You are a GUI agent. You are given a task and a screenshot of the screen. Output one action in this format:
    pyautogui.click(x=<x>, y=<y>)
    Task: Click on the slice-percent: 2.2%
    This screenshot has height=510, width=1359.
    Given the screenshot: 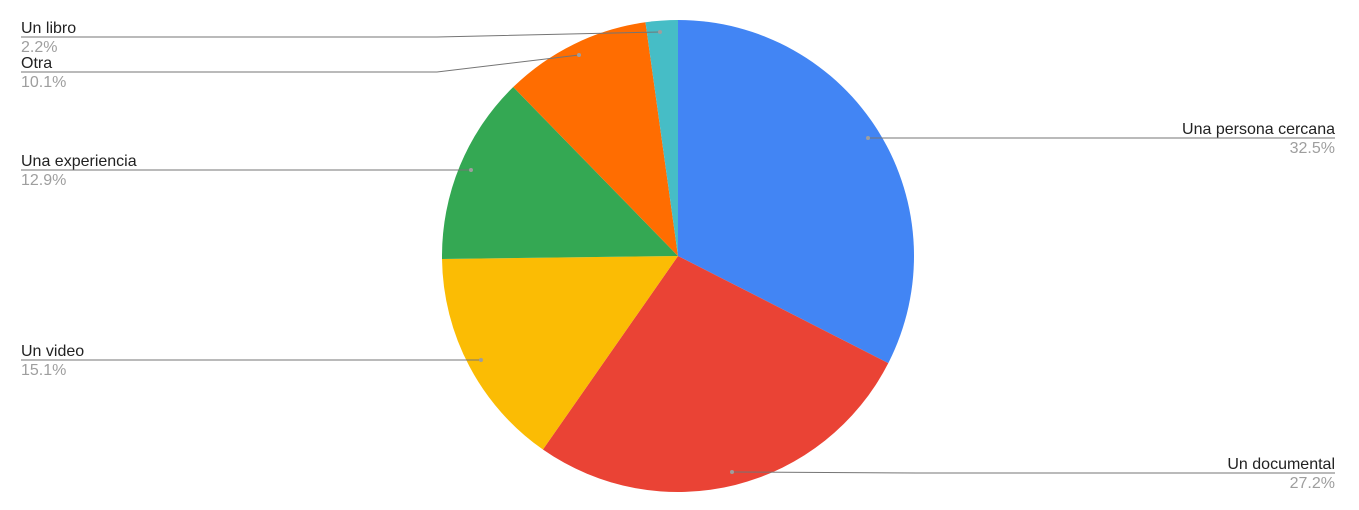 What is the action you would take?
    pyautogui.click(x=39, y=47)
    